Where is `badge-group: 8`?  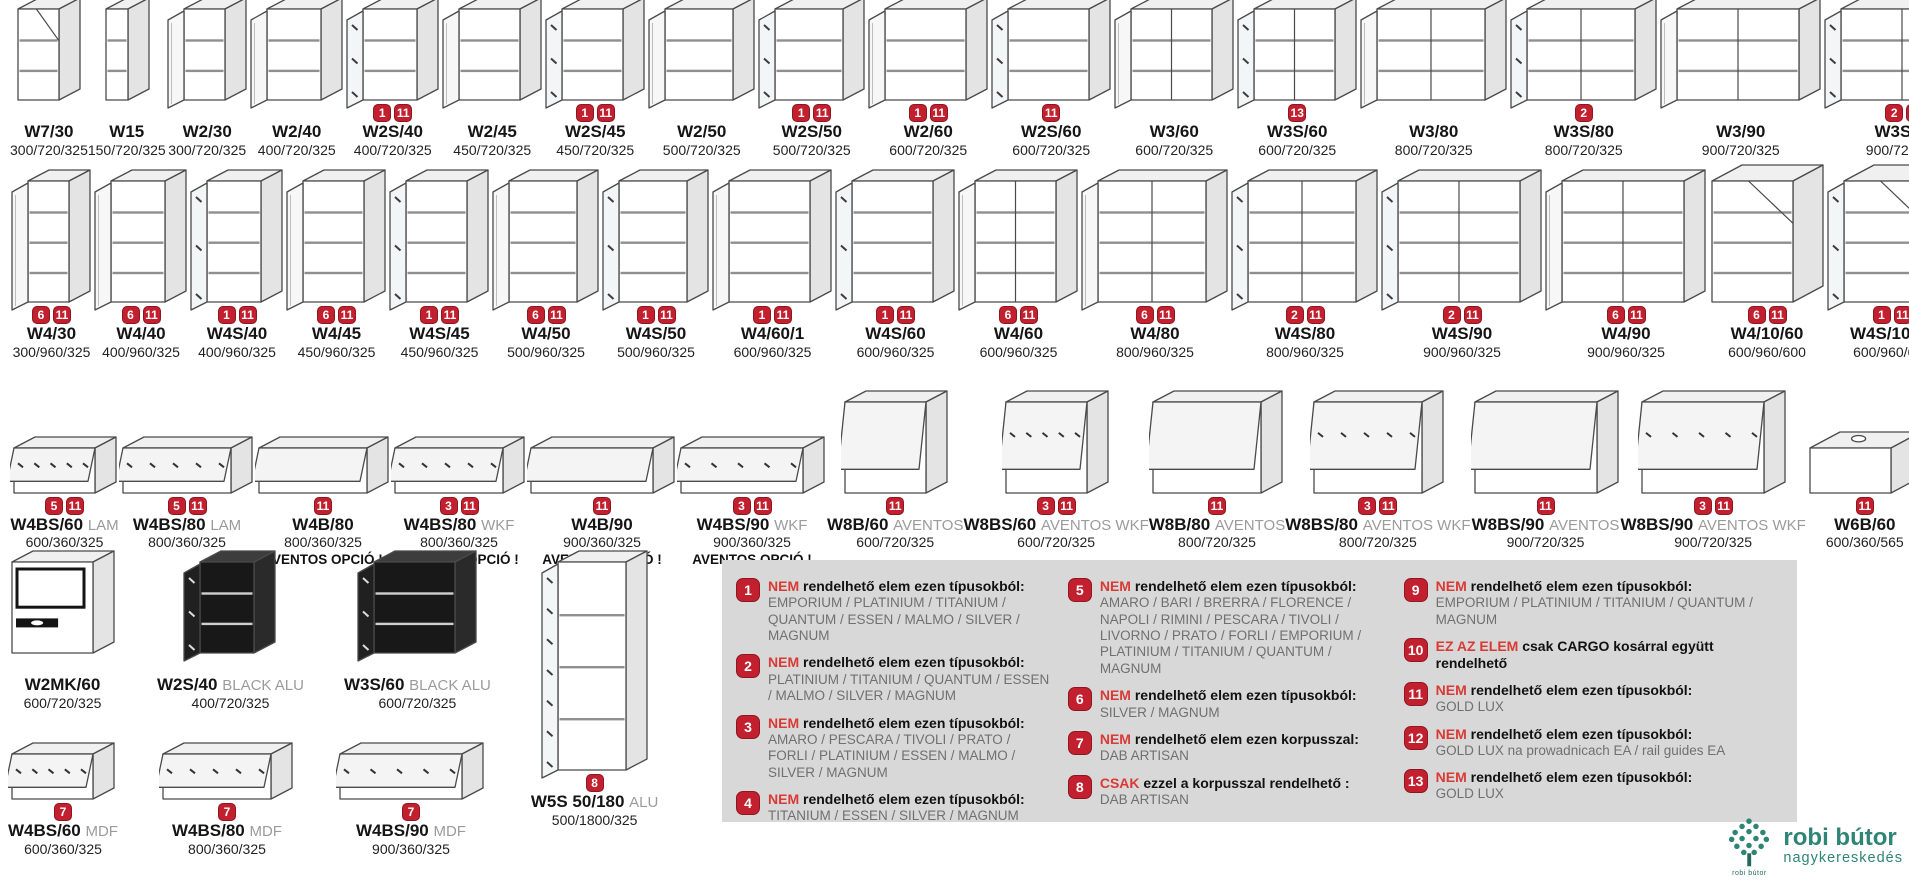
badge-group: 8 is located at coordinates (595, 783).